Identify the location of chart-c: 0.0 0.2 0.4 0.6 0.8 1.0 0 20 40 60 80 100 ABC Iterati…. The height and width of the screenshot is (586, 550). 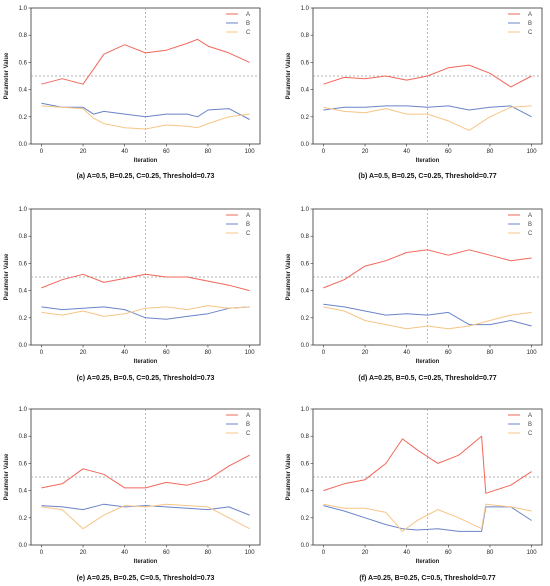
(132, 294).